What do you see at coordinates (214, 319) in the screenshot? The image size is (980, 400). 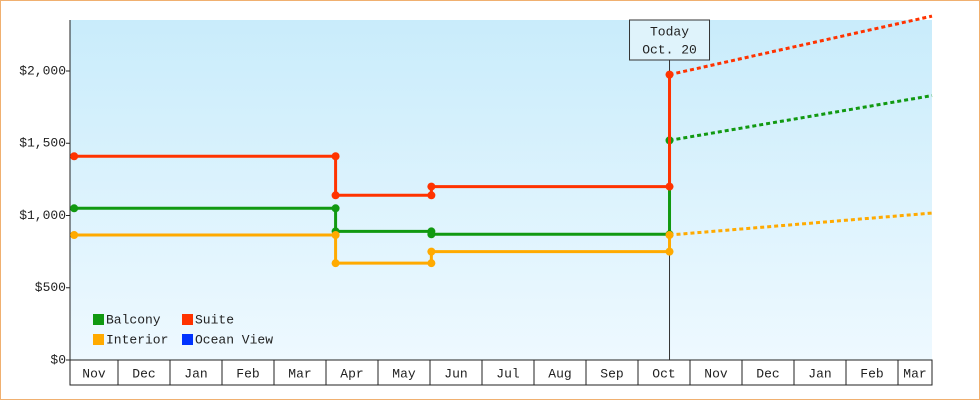 I see `legend-label: Suite` at bounding box center [214, 319].